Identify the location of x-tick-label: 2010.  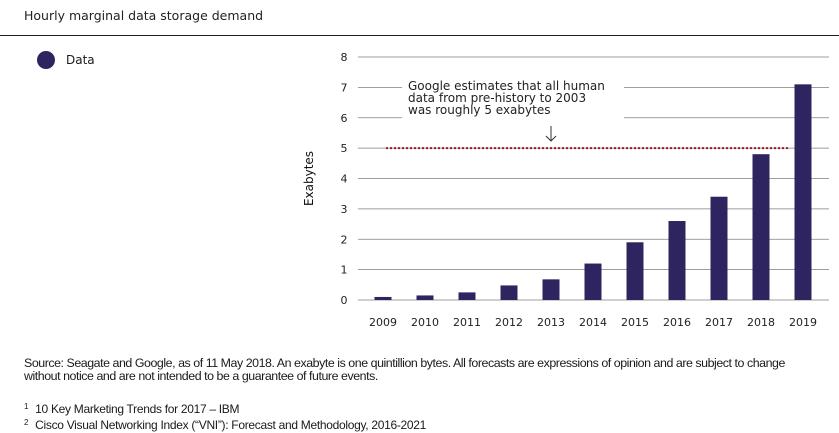
(425, 322).